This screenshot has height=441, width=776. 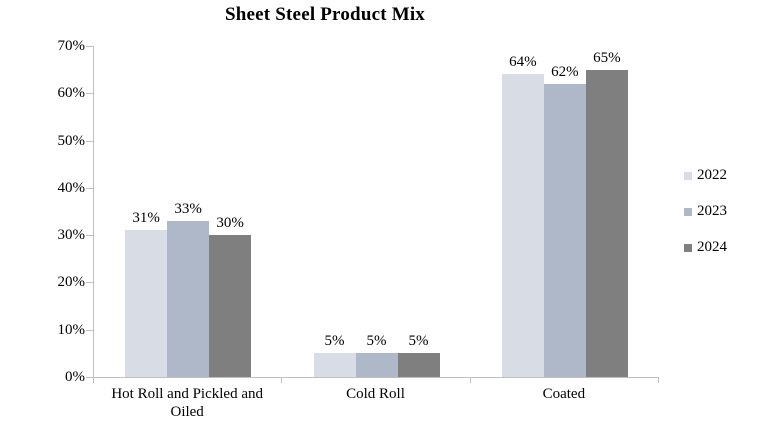 What do you see at coordinates (712, 211) in the screenshot?
I see `legend-label: 2023` at bounding box center [712, 211].